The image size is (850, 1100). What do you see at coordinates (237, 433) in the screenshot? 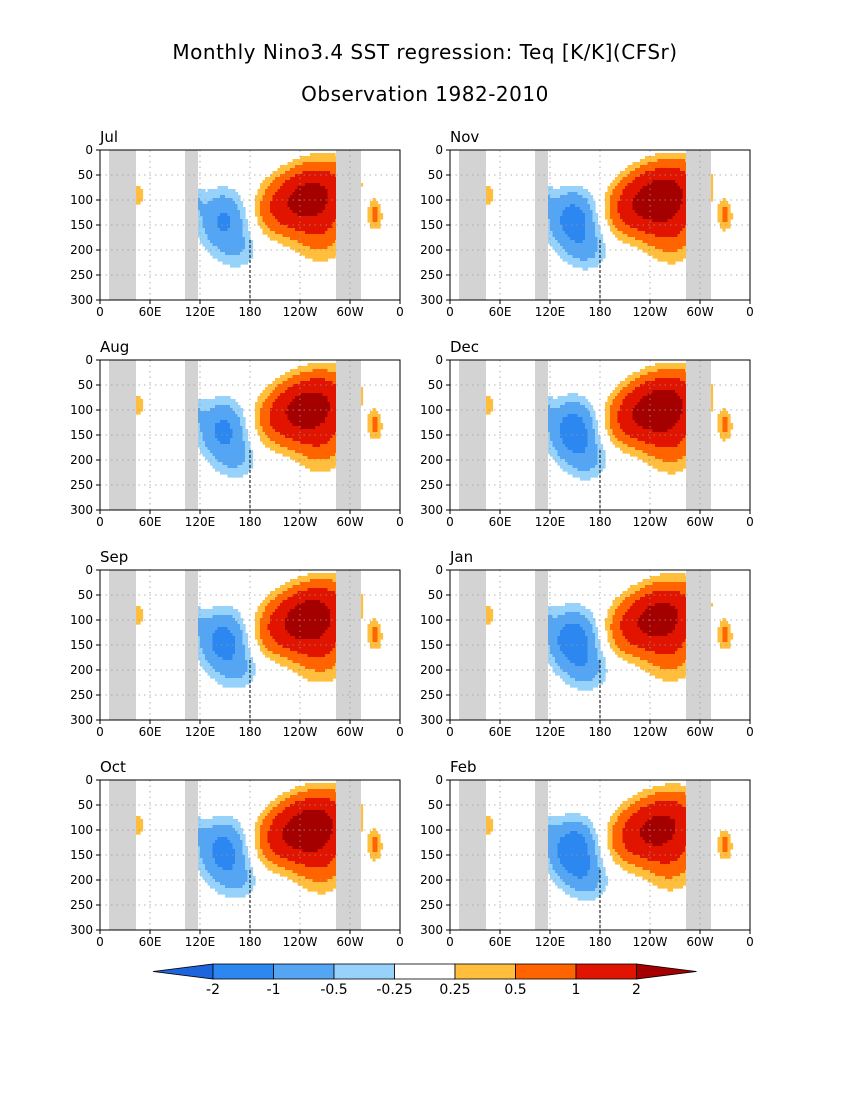
I see `panel-aug: 0 60E 120E 180 120W 60W 0 0 50 100 150 200 250 300 Aug` at bounding box center [237, 433].